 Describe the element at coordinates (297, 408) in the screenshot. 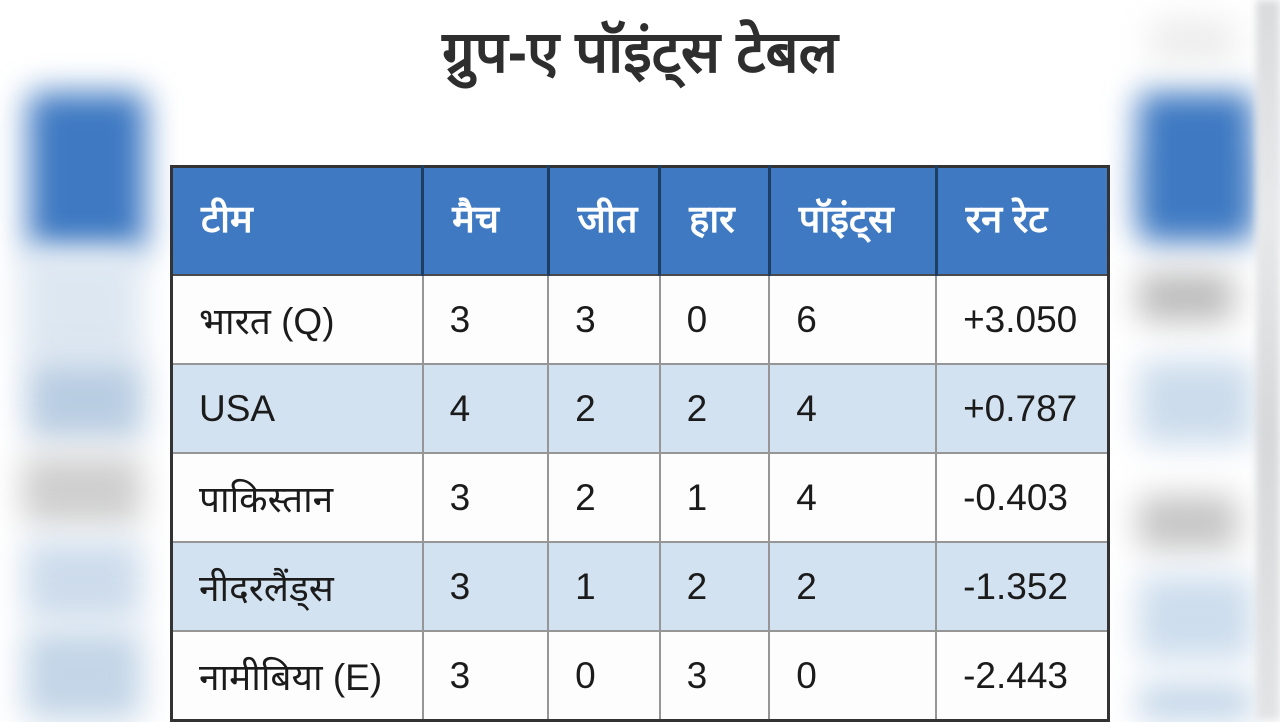

I see `cell-team: USA` at that location.